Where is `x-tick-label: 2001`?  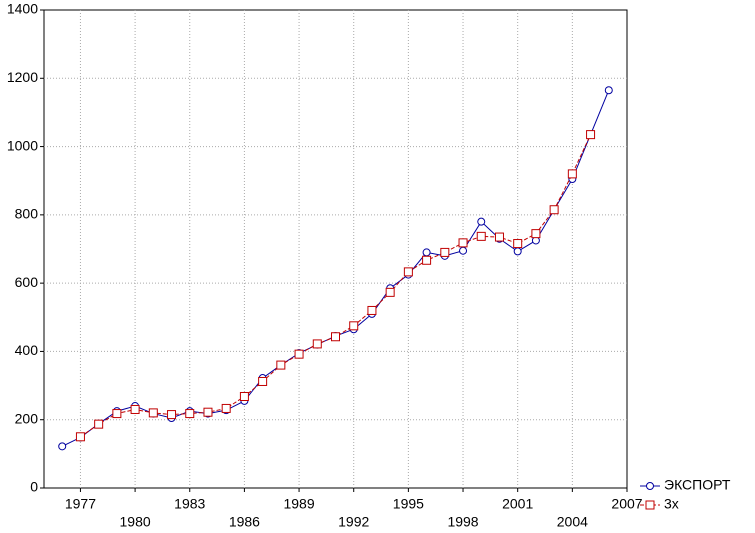 x-tick-label: 2001 is located at coordinates (517, 504).